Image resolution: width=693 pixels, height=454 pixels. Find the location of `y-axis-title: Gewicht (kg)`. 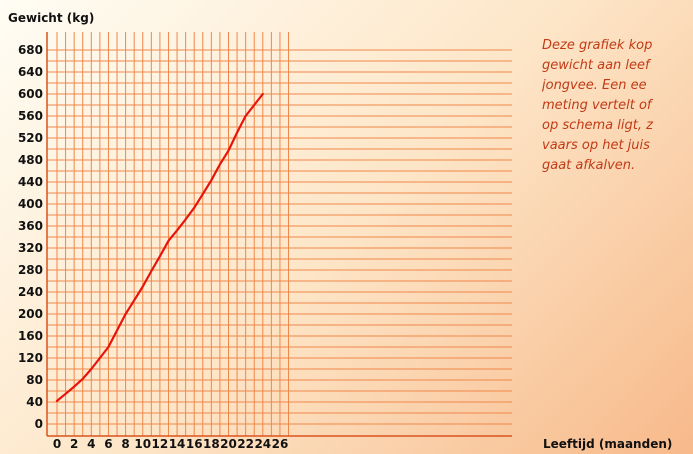

y-axis-title: Gewicht (kg) is located at coordinates (51, 18).